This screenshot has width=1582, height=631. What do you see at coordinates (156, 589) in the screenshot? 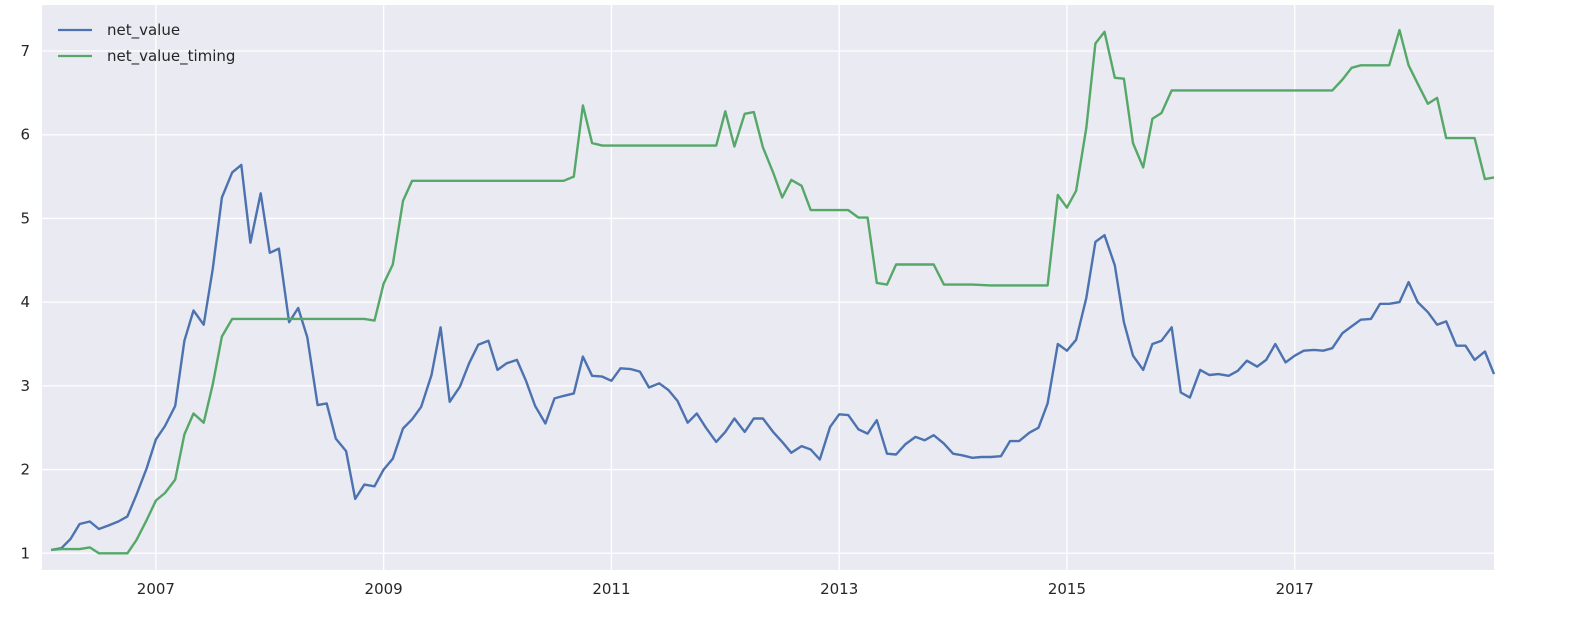
I see `x-tick-label: 2007` at bounding box center [156, 589].